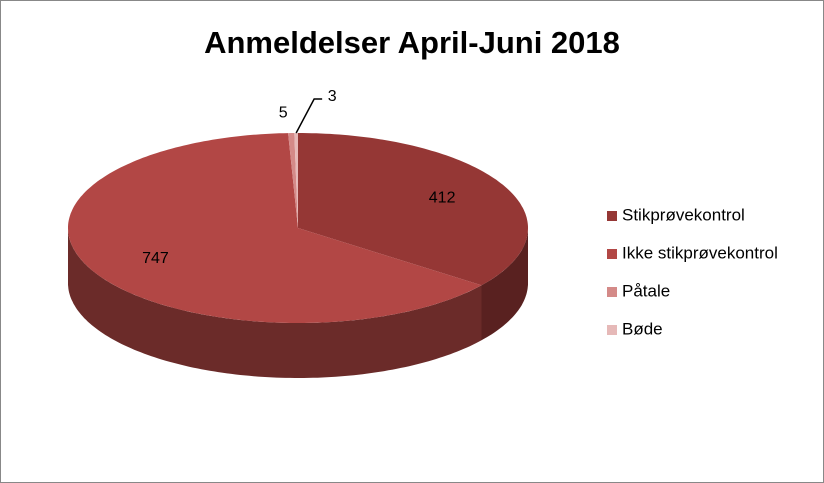 The width and height of the screenshot is (824, 483). Describe the element at coordinates (700, 252) in the screenshot. I see `legend-label: Ikke stikprøvekontrol` at that location.